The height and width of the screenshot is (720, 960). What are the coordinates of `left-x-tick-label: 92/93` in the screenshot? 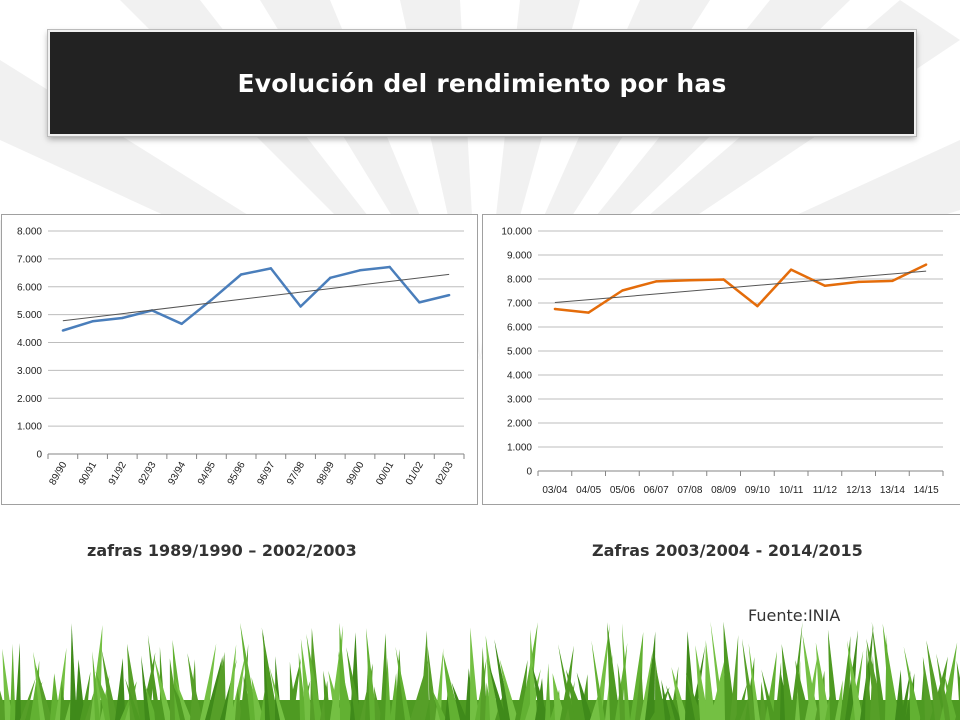 It's located at (148, 474).